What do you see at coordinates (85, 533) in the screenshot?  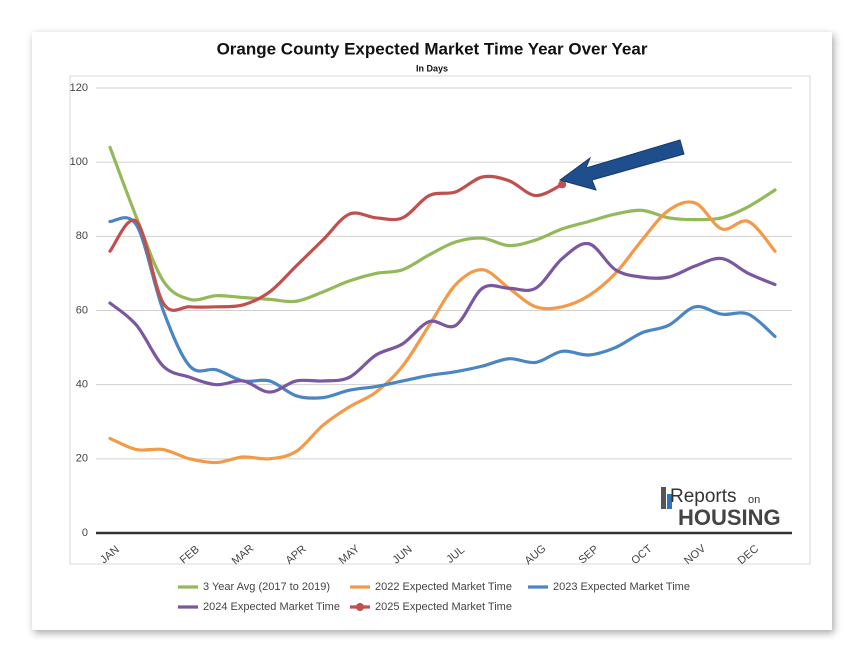 I see `y-tick-label: 0` at bounding box center [85, 533].